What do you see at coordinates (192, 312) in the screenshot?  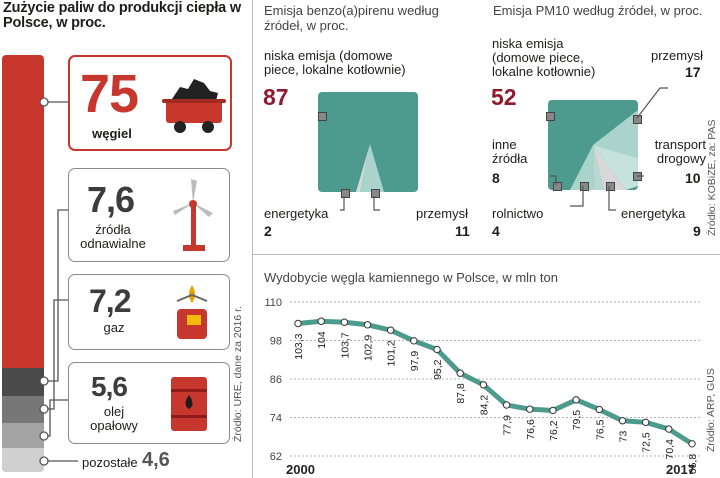 I see `gas-burner-icon` at bounding box center [192, 312].